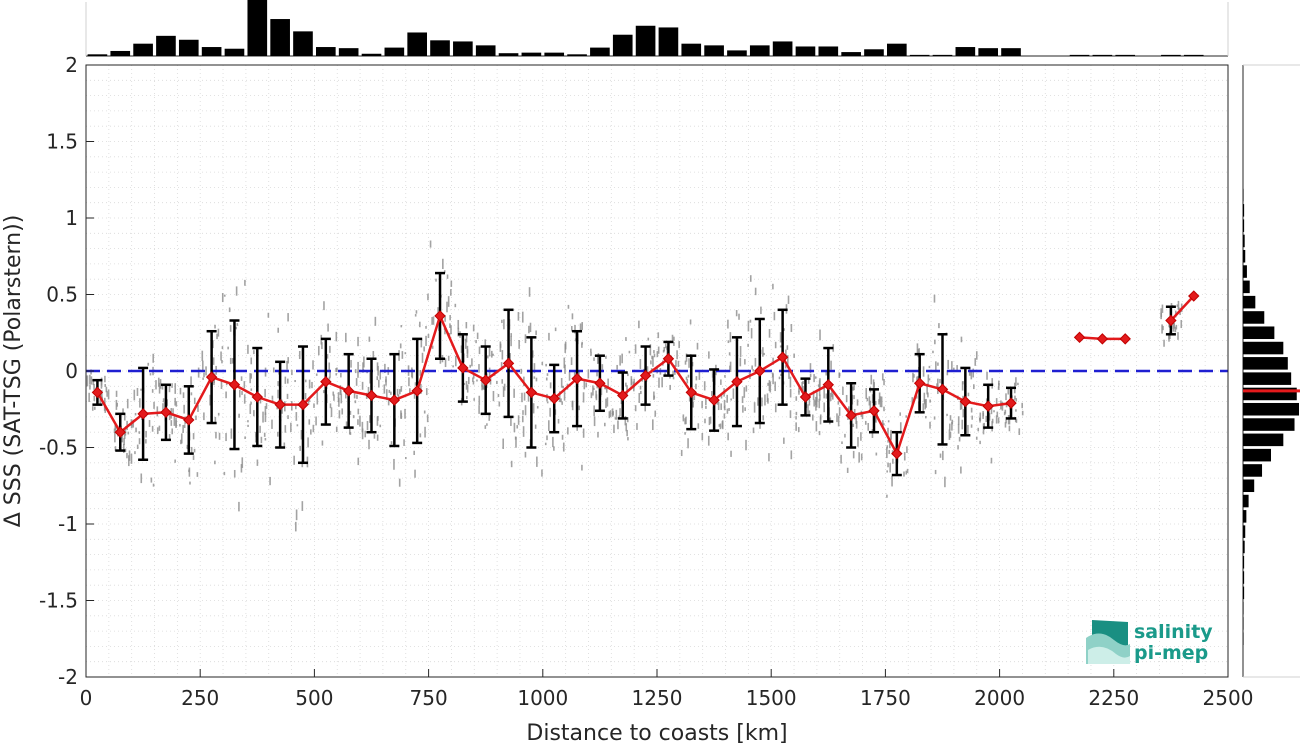 The height and width of the screenshot is (745, 1302). Describe the element at coordinates (1108, 642) in the screenshot. I see `logo-mark-icon` at that location.